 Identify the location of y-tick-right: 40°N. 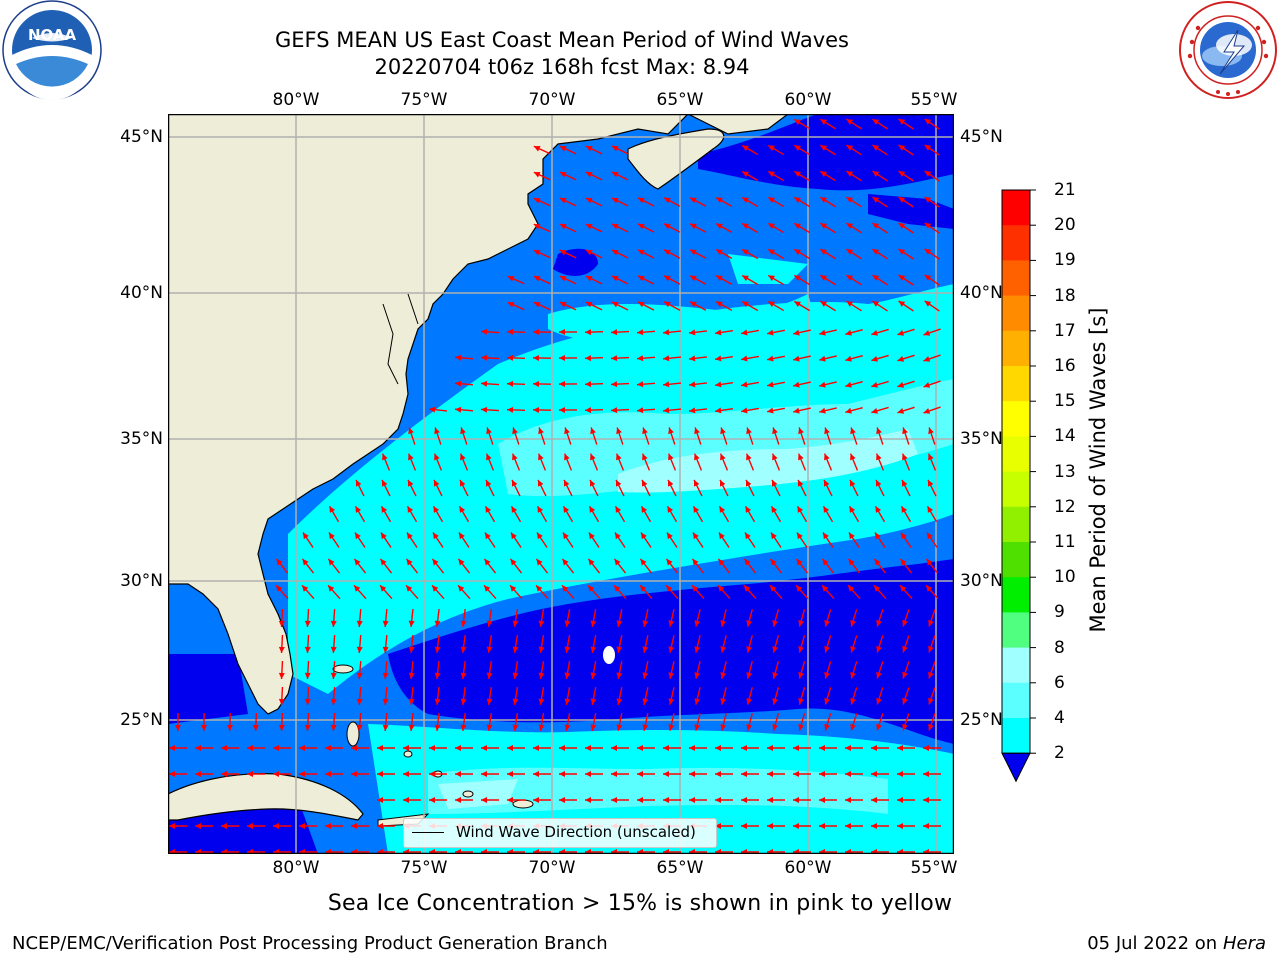
(981, 293).